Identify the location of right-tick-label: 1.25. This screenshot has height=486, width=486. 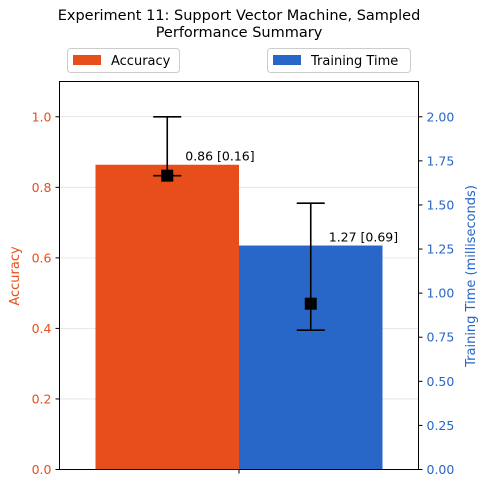
(441, 249).